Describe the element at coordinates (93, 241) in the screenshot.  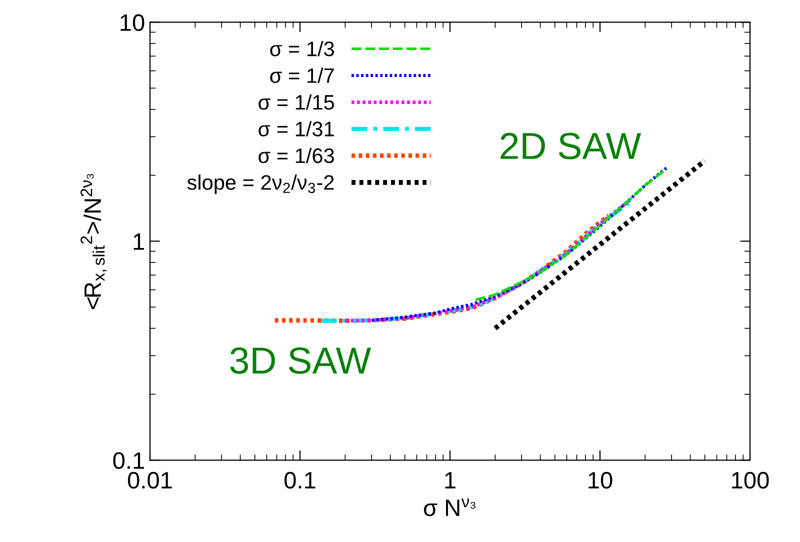
I see `y-axis-title: <R$_{x,slit}$$^{2}$>/N$^{2ν₃}$` at that location.